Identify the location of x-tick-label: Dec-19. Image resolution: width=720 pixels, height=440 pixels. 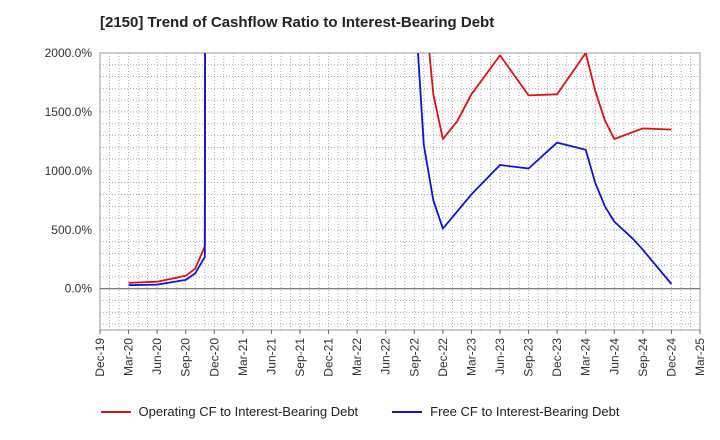
(100, 357).